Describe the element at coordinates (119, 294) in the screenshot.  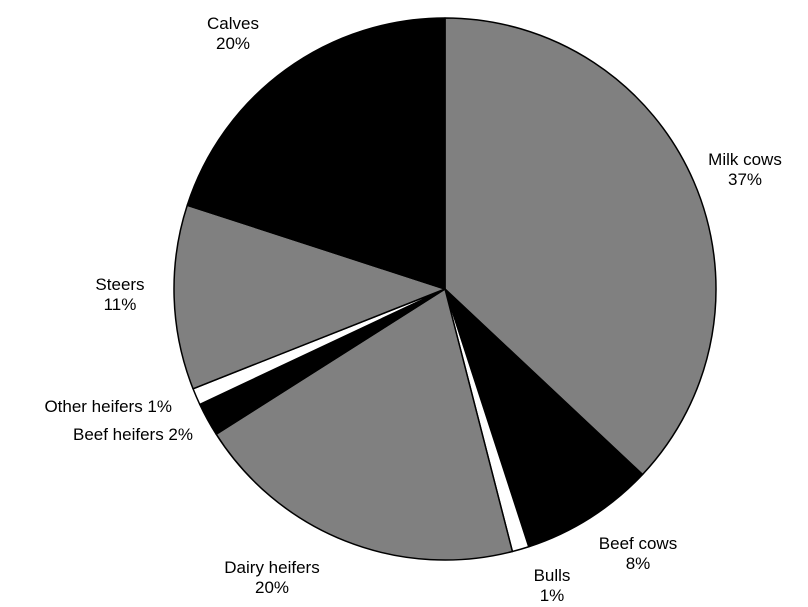
I see `slice-label-steers: Steers 11%` at that location.